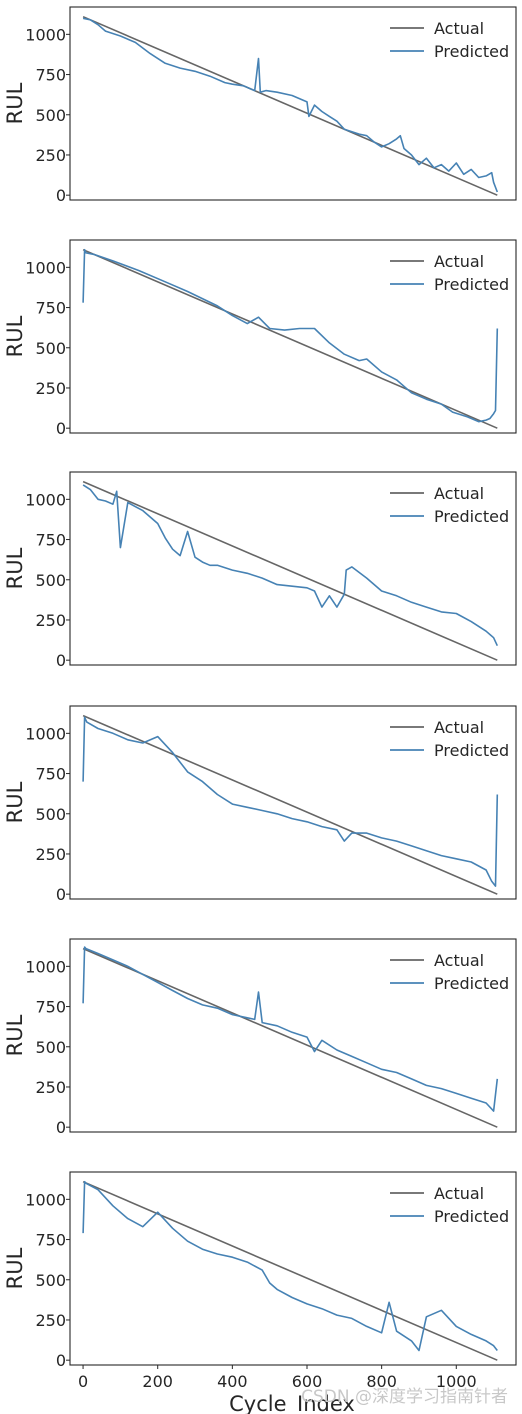 The height and width of the screenshot is (1414, 522). Describe the element at coordinates (404, 1397) in the screenshot. I see `watermark: CSDN @深度学习指南针者` at that location.